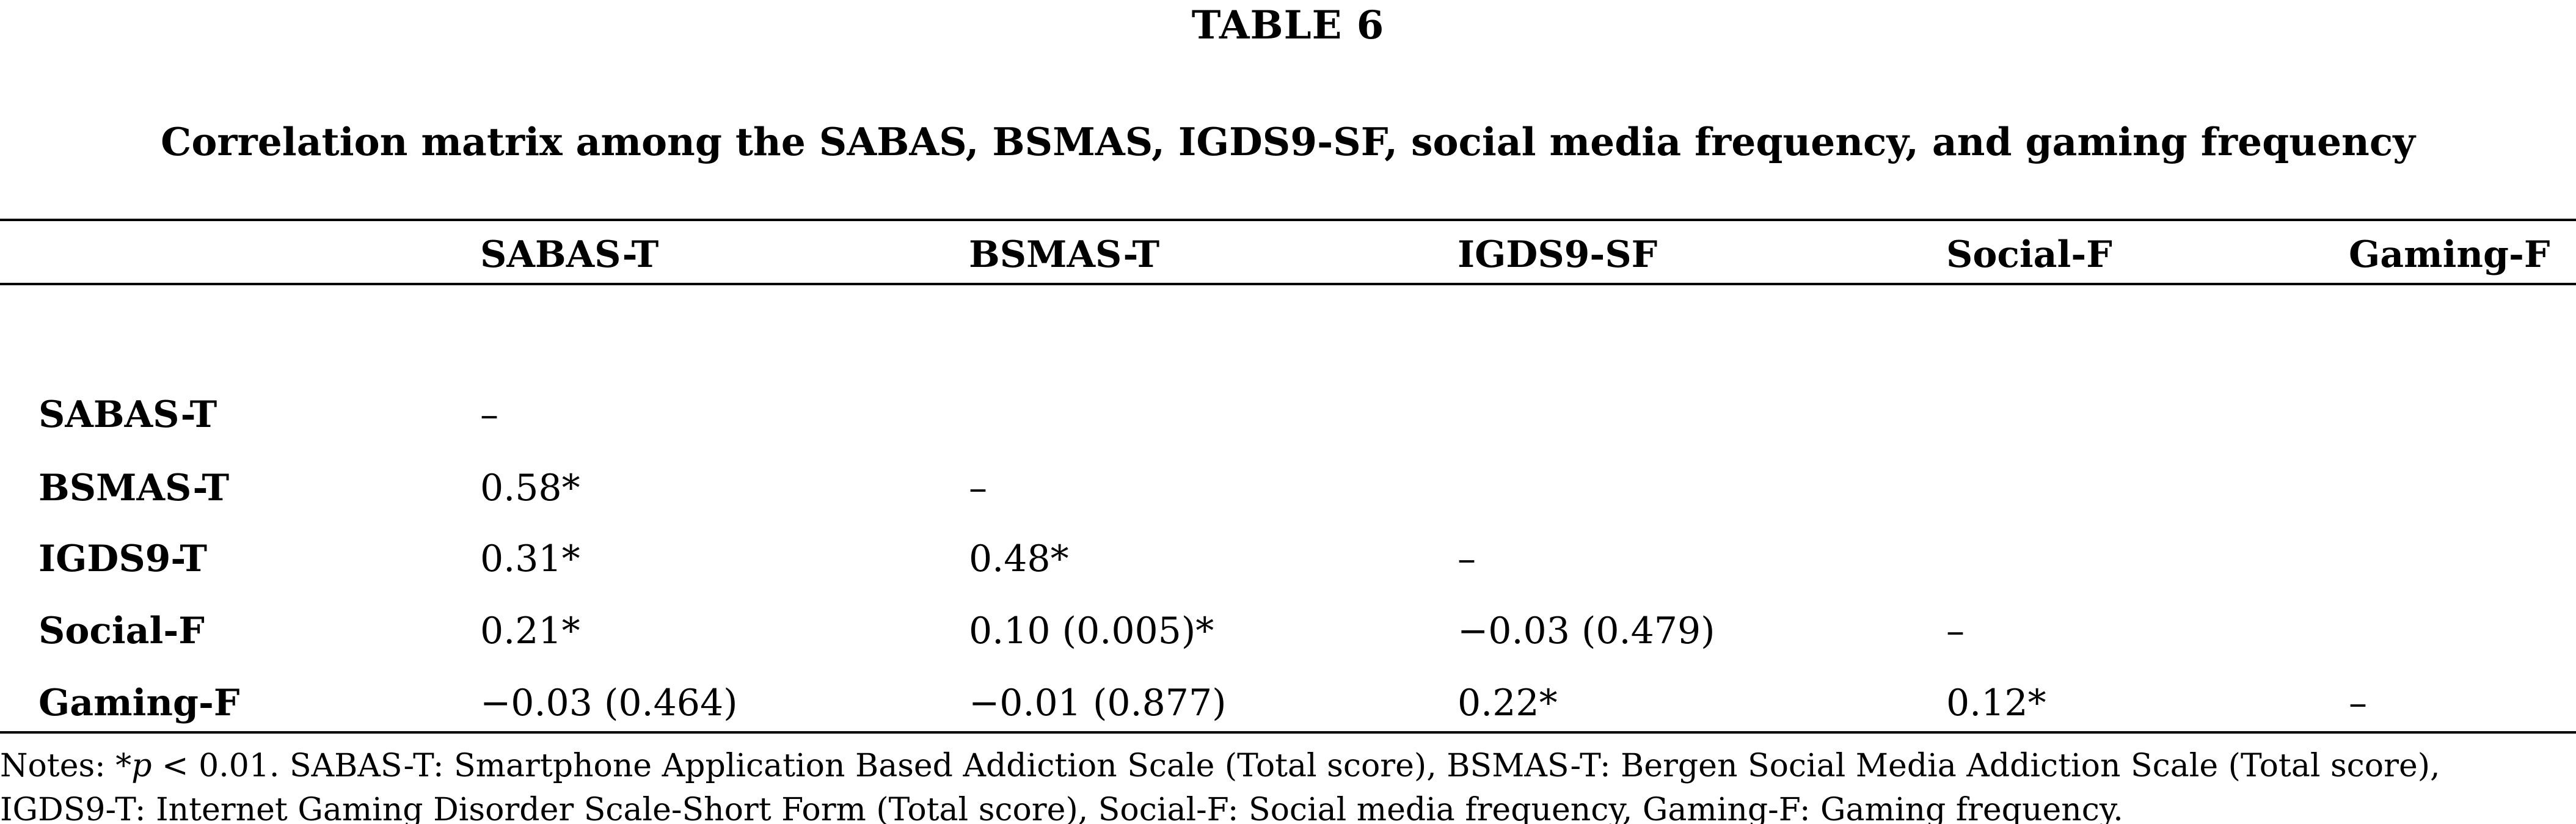  Describe the element at coordinates (530, 631) in the screenshot. I see `table-cell: 0.21*` at that location.